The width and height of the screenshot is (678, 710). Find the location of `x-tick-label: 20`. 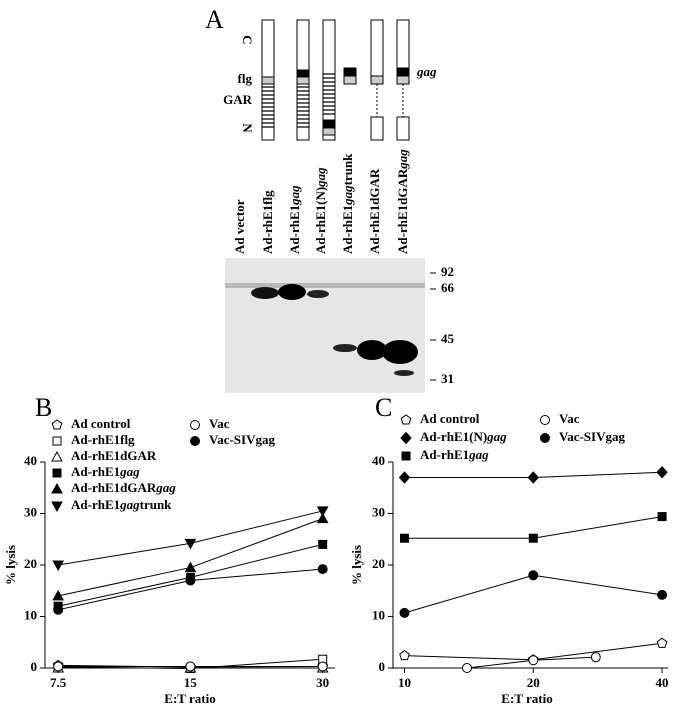

x-tick-label: 20 is located at coordinates (533, 682).